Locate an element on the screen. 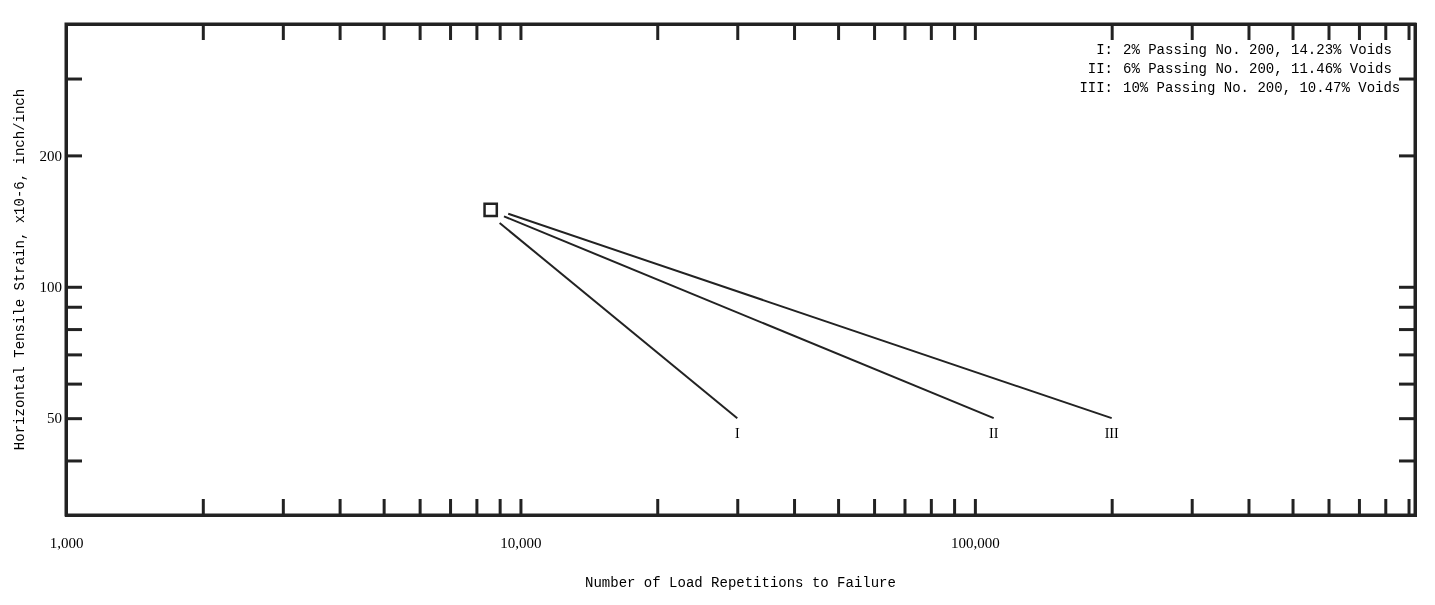 The height and width of the screenshot is (605, 1435). x-tick-label: 100,000 is located at coordinates (975, 542).